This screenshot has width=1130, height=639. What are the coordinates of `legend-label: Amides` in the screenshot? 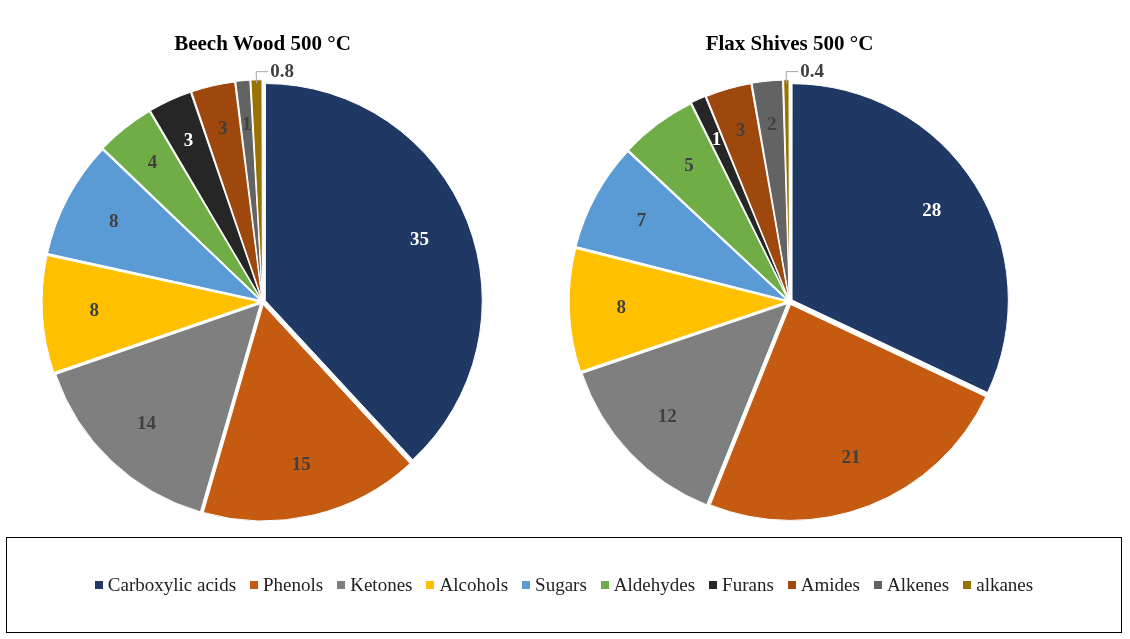 It's located at (830, 585).